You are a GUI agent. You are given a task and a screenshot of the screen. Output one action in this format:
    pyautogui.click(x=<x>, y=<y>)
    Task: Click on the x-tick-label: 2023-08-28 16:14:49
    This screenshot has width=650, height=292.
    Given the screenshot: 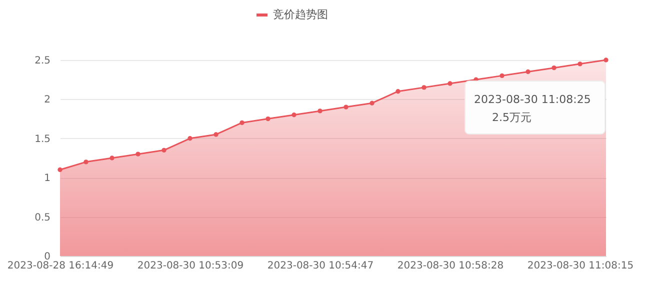 What is the action you would take?
    pyautogui.click(x=60, y=266)
    